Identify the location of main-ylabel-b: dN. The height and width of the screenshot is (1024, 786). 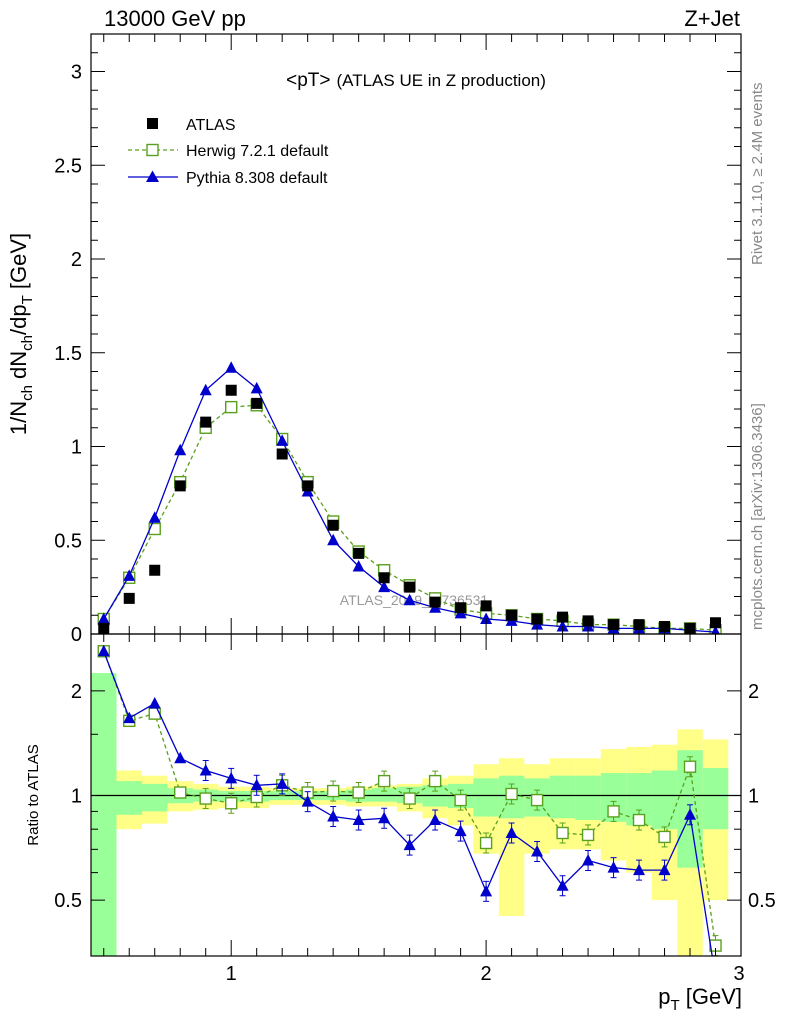
(18, 368).